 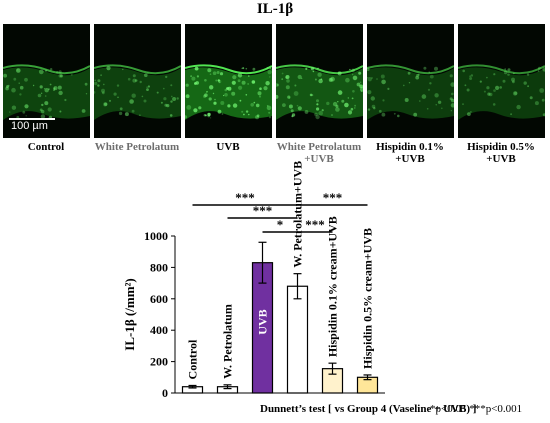 What do you see at coordinates (129, 314) in the screenshot?
I see `y-axis-label: IL-1β (/mm²)` at bounding box center [129, 314].